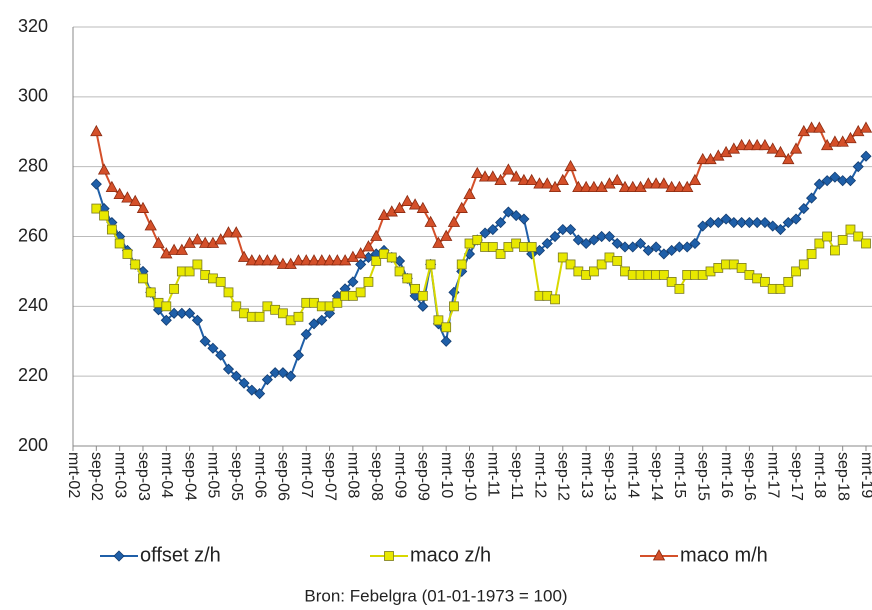 The image size is (872, 610). I want to click on x-tick-label: mrt-10, so click(446, 475).